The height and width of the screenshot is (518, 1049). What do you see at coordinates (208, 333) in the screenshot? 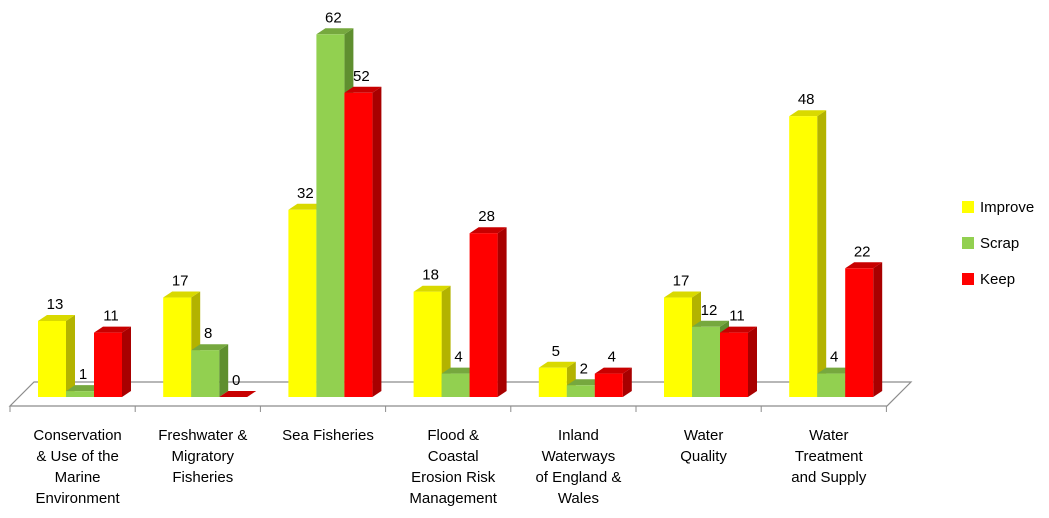
I see `value-label: 8` at bounding box center [208, 333].